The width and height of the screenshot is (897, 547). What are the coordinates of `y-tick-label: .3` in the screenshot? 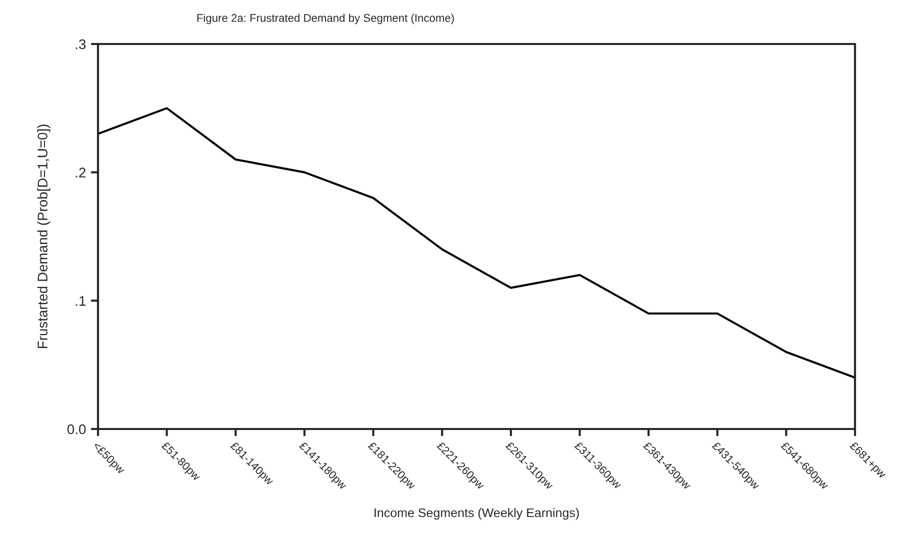 It's located at (81, 44).